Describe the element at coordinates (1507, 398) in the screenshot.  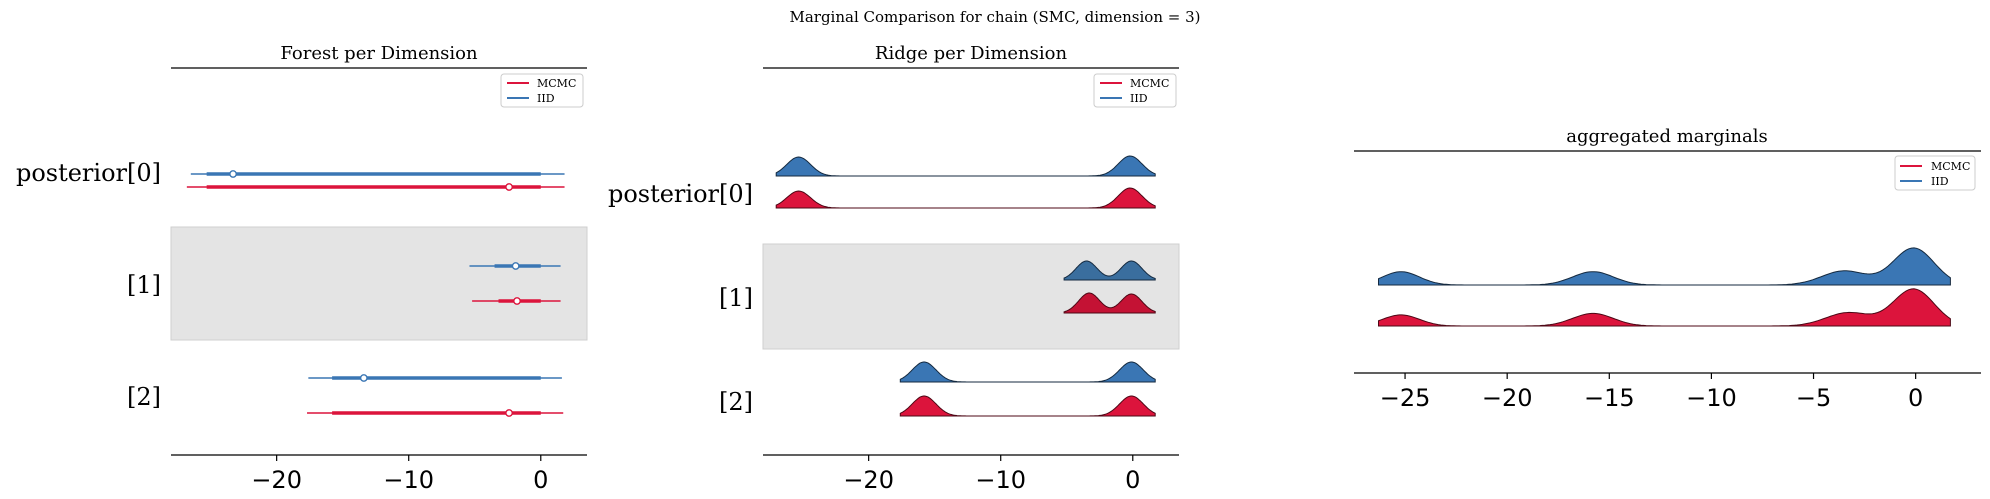
I see `aggregated-x-tick-label: −20` at that location.